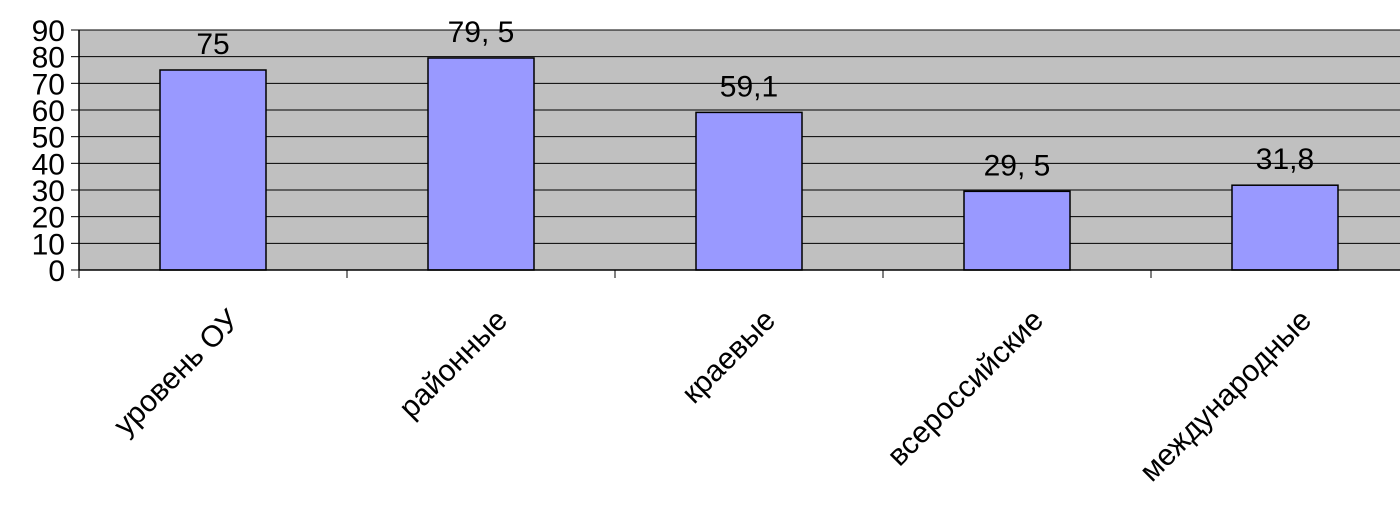 The image size is (1400, 521). Describe the element at coordinates (453, 364) in the screenshot. I see `category-label-1: районные` at that location.